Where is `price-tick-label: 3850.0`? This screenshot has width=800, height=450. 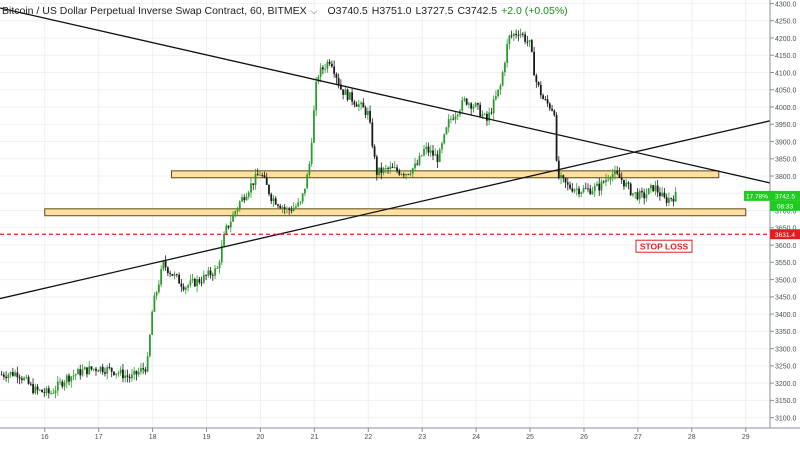
price-tick-label: 3850.0 is located at coordinates (786, 160).